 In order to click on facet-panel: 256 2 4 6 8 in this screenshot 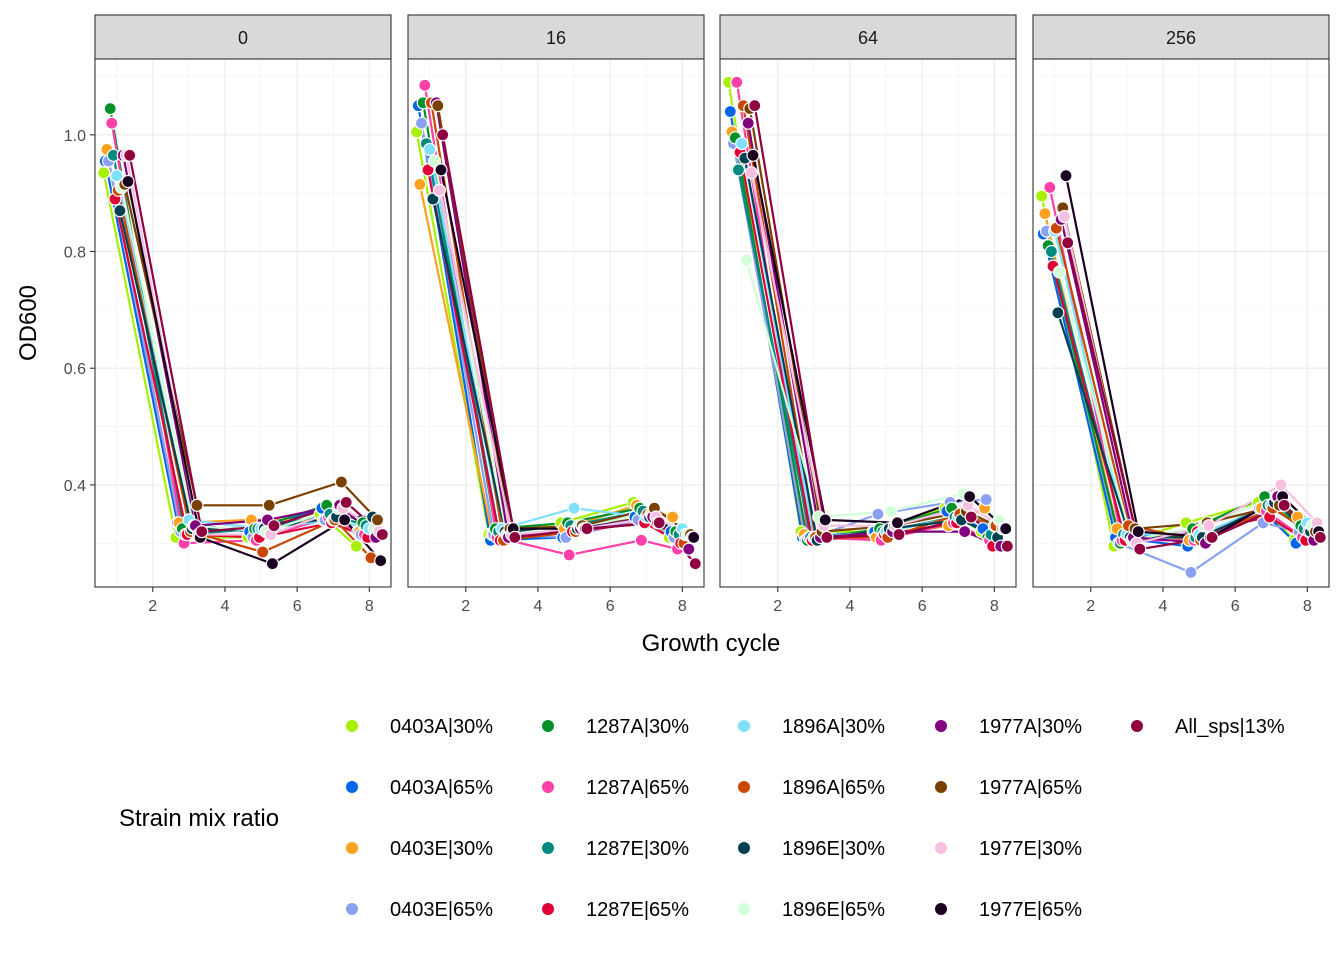, I will do `click(1181, 314)`.